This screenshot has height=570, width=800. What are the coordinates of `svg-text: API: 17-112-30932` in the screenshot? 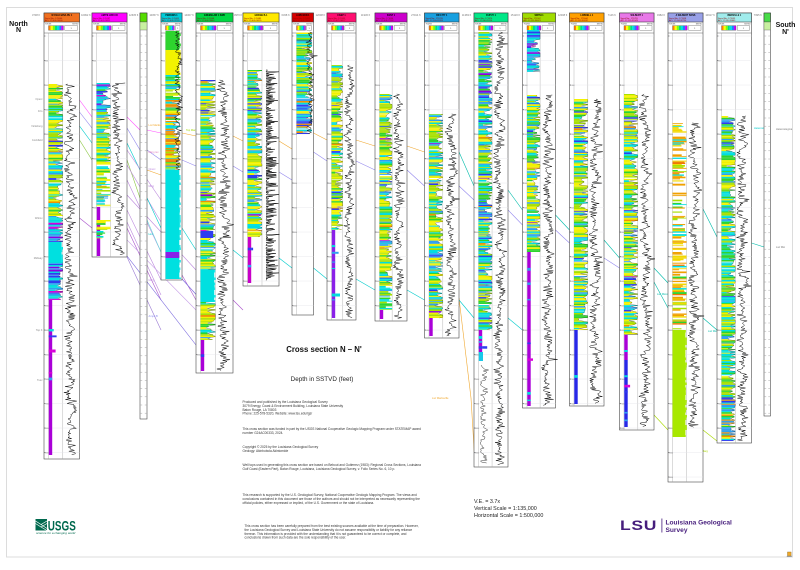 It's located at (580, 20).